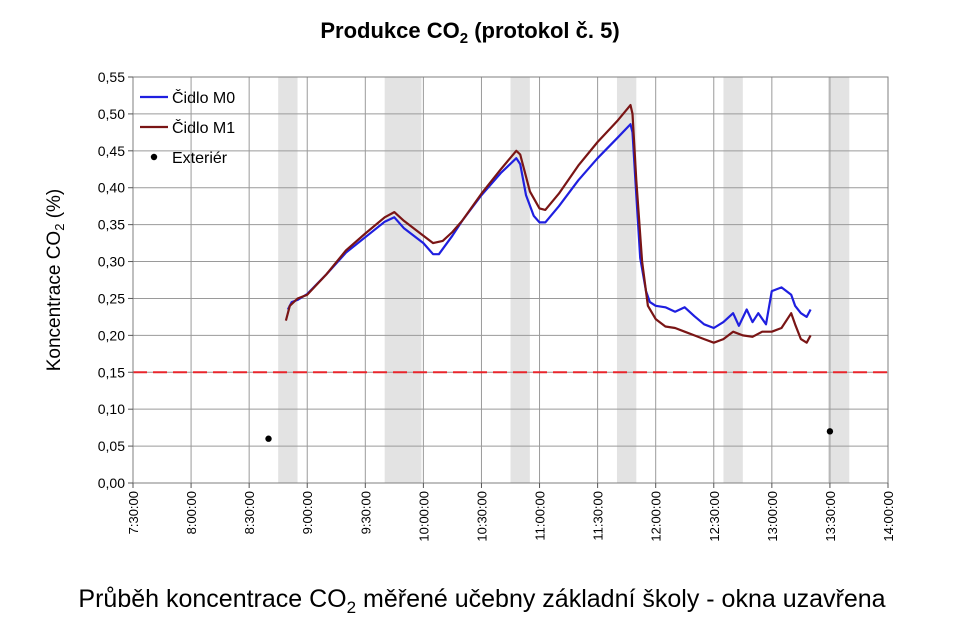 The height and width of the screenshot is (627, 964). Describe the element at coordinates (598, 516) in the screenshot. I see `x-tick-label-8: 11:30:00` at that location.